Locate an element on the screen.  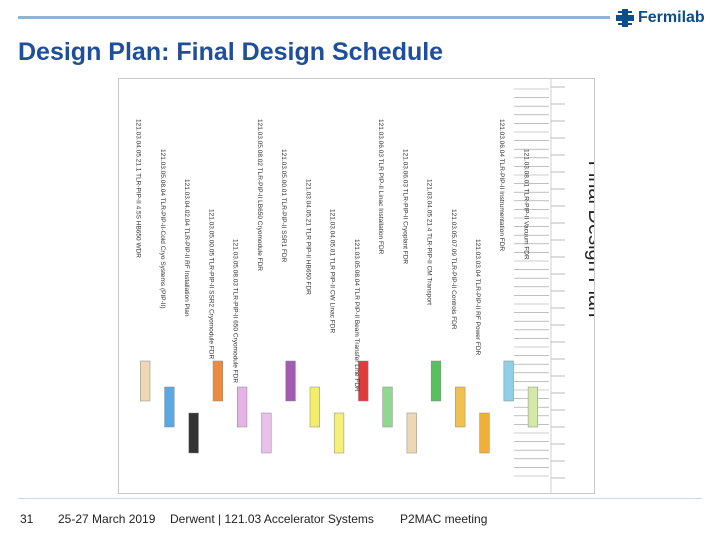
task-label: 121.03.08.01 TLR-PIP-II Vacuum FDR is located at coordinates (525, 204).